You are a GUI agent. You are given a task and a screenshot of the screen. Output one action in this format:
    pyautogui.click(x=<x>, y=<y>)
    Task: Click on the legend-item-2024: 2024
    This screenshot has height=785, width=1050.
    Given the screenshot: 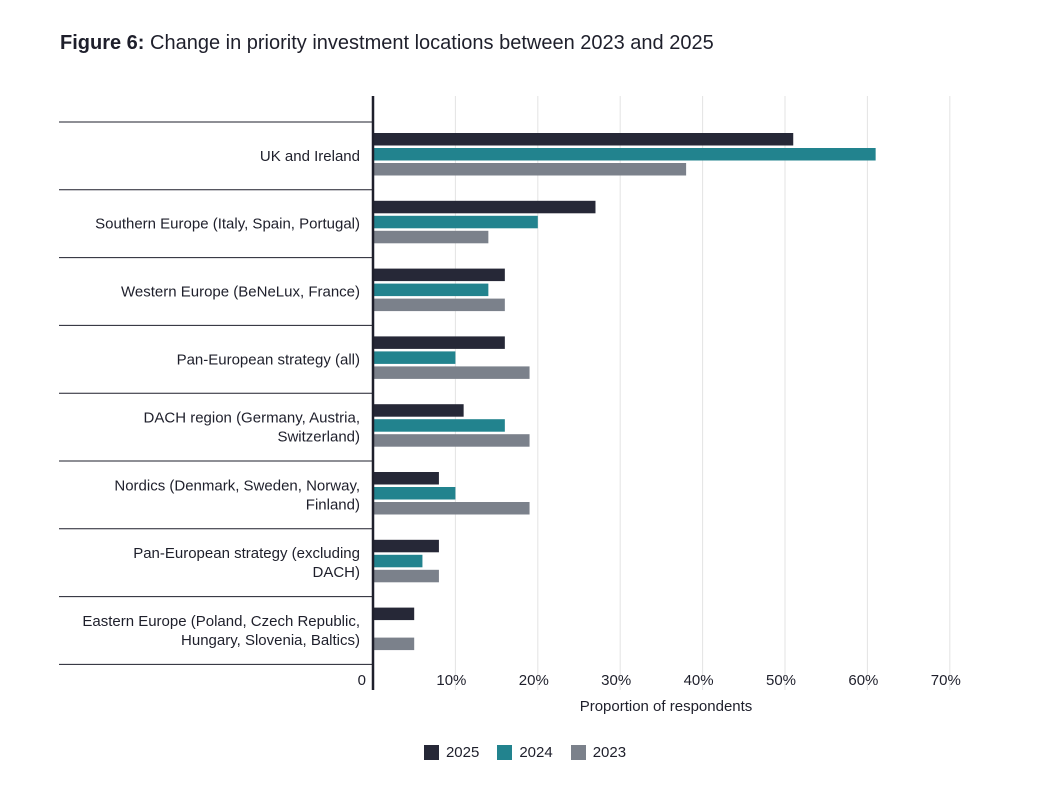 What is the action you would take?
    pyautogui.click(x=525, y=752)
    